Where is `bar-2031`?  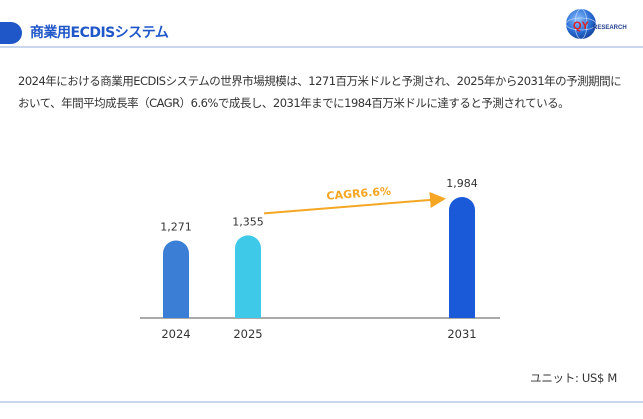
bar-2031 is located at coordinates (462, 257).